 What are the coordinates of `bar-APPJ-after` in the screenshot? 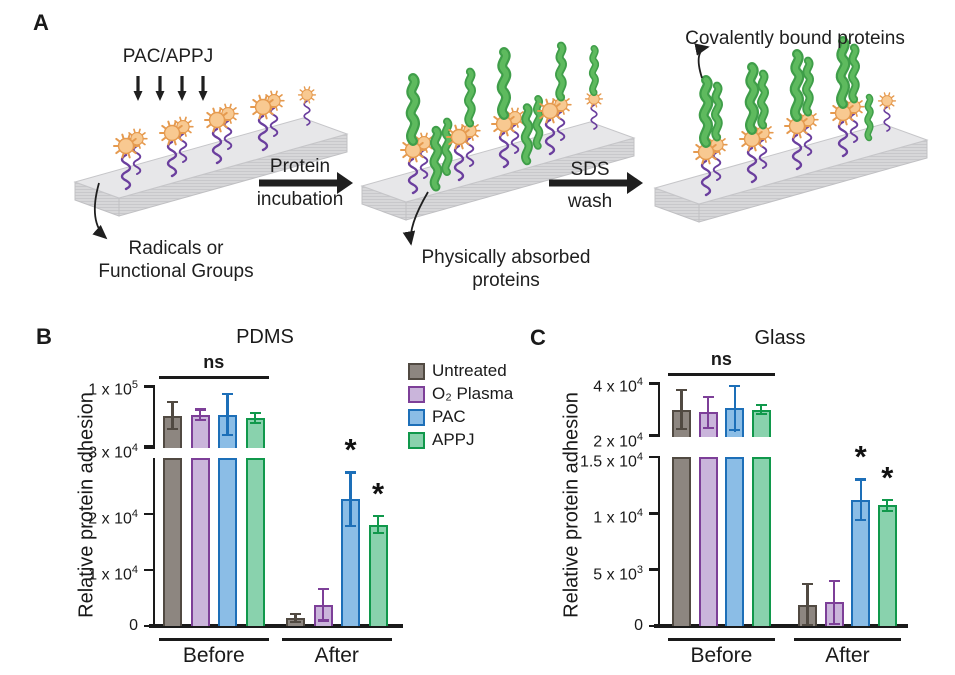 It's located at (378, 575).